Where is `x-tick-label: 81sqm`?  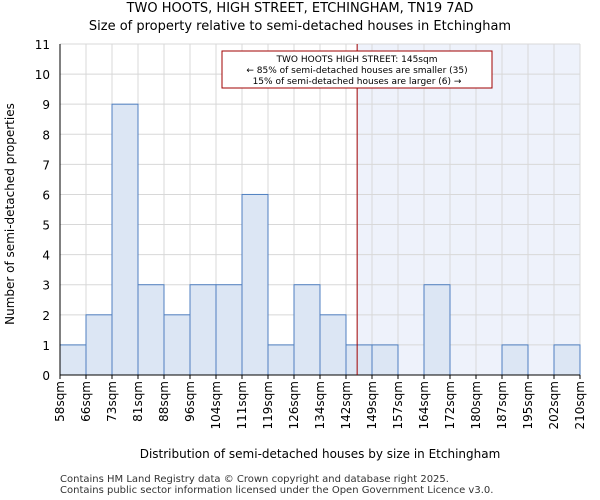 x-tick-label: 81sqm is located at coordinates (138, 401).